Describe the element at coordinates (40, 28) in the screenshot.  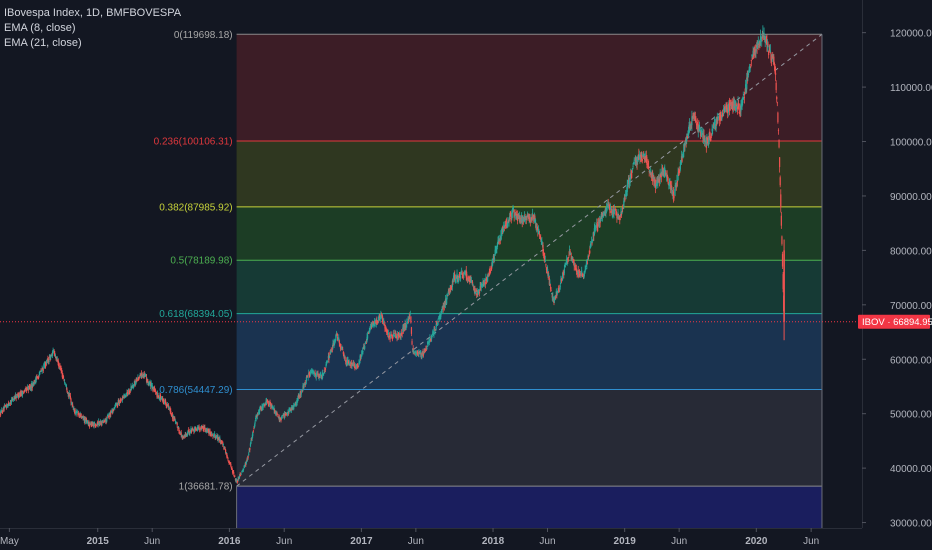
I see `legend-ema-8: EMA (8, close)` at that location.